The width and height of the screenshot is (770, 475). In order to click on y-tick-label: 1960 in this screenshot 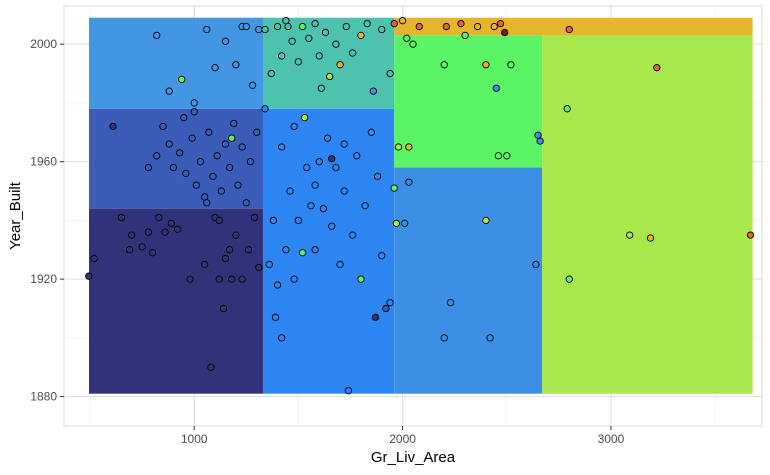, I will do `click(43, 162)`.